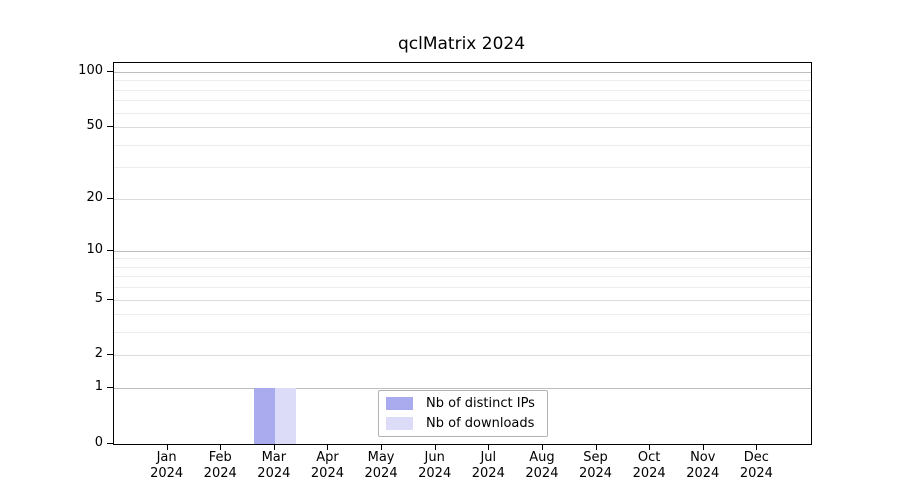  I want to click on x-tick-label: Nov 2024, so click(703, 465).